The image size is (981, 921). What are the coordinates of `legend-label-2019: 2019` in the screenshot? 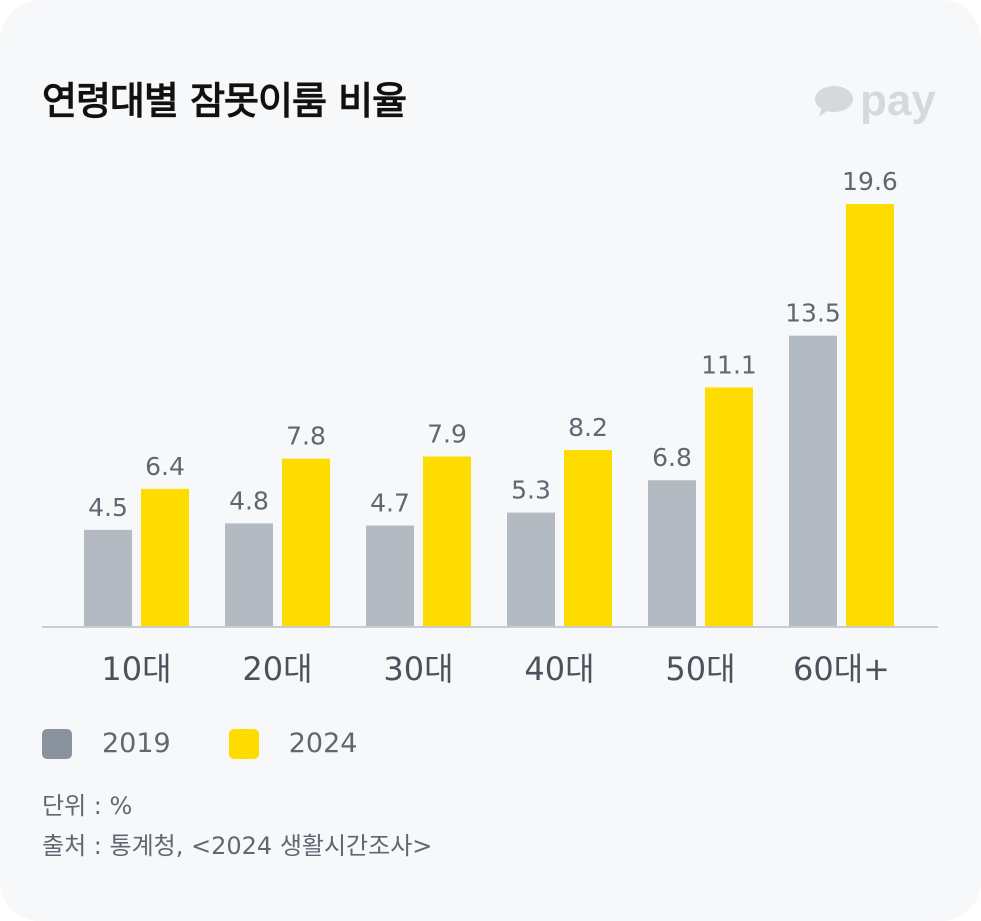 It's located at (136, 743).